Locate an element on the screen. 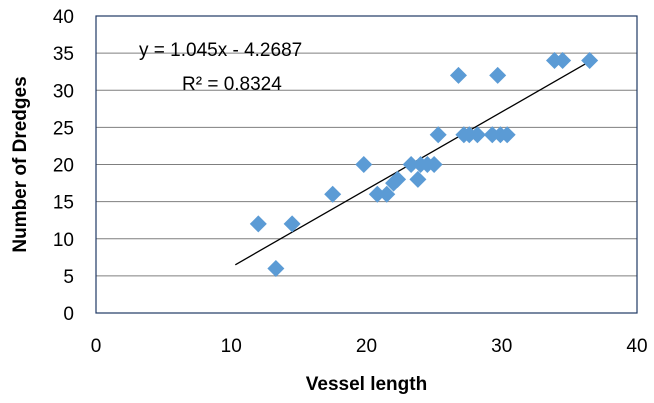 This screenshot has width=654, height=403. x-axis-title: Vessel length is located at coordinates (366, 384).